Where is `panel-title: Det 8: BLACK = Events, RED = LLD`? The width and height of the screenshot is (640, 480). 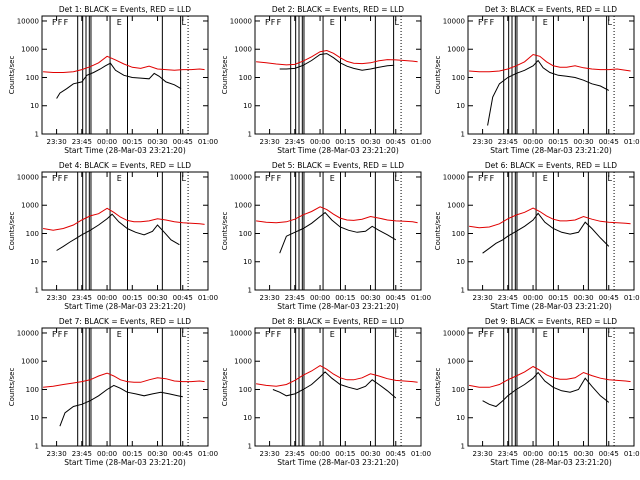
panel-title: Det 8: BLACK = Events, RED = LLD is located at coordinates (338, 321).